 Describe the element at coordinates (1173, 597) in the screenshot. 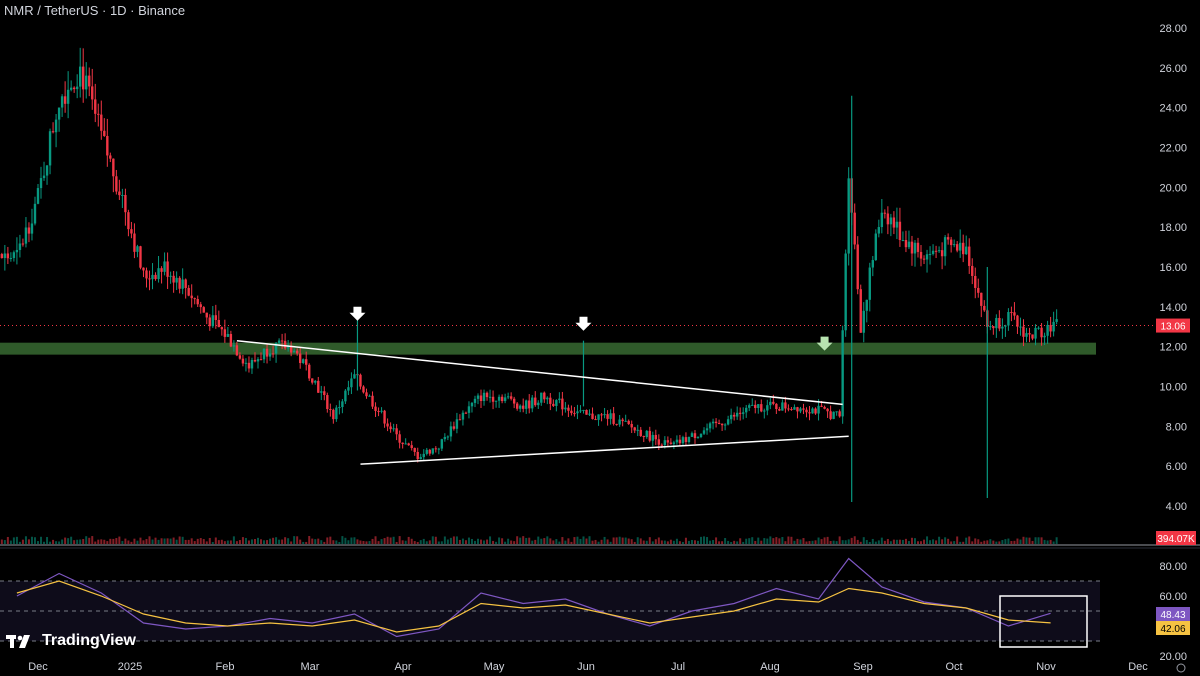

I see `rsi-tick-label: 60.00` at that location.